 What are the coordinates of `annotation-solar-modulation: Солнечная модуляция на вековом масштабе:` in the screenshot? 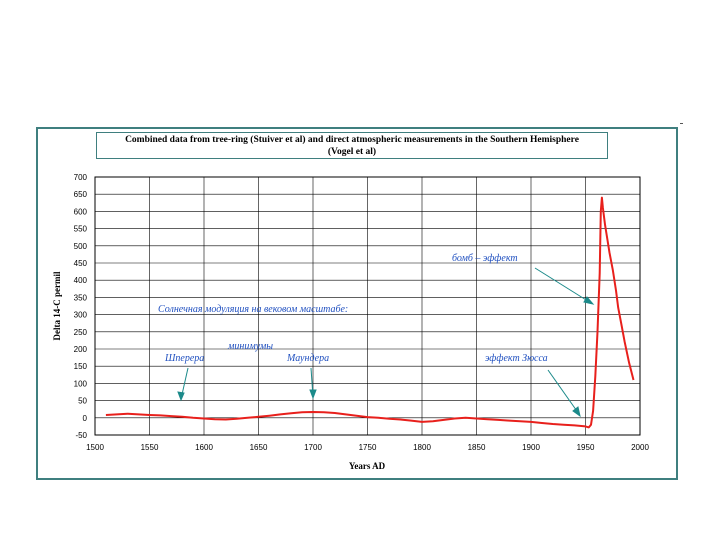 It's located at (253, 309).